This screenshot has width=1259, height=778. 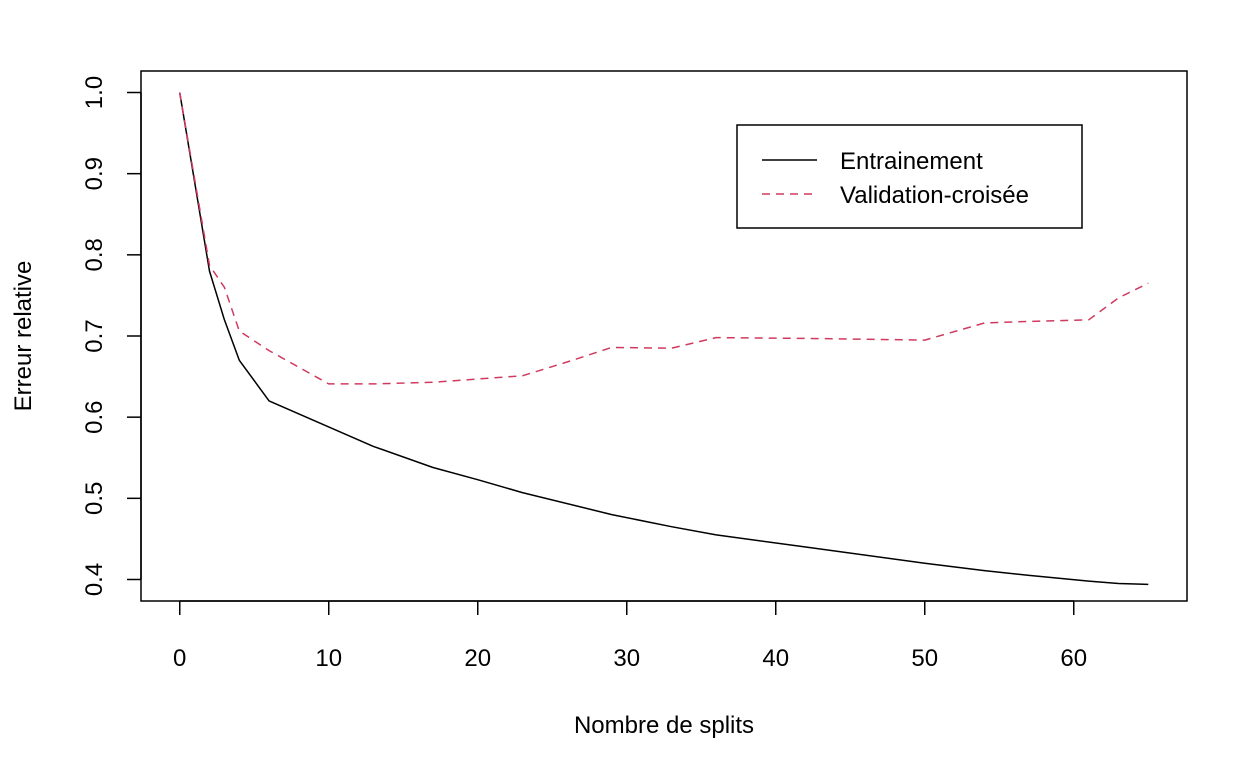 I want to click on x-tick-label: 30, so click(x=626, y=658).